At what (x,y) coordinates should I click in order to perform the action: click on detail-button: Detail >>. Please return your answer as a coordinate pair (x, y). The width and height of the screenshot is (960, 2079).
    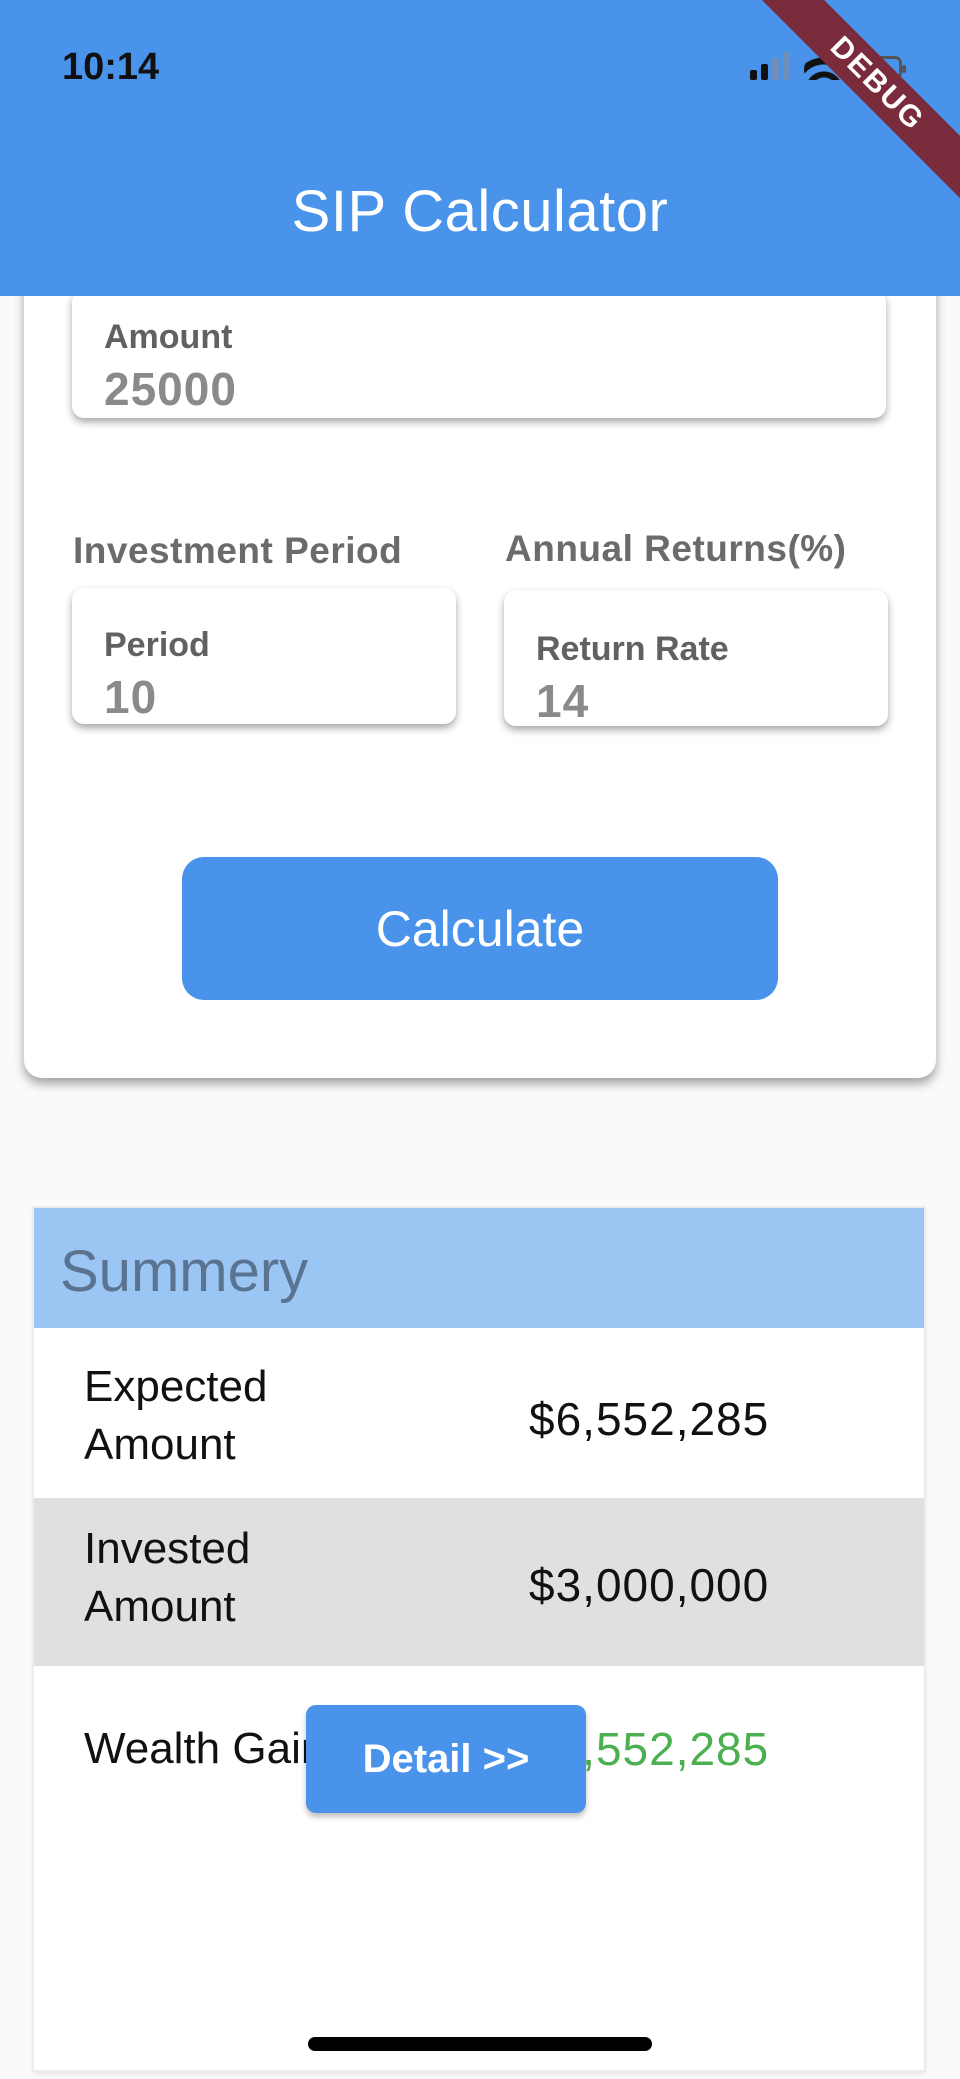
    Looking at the image, I should click on (446, 1759).